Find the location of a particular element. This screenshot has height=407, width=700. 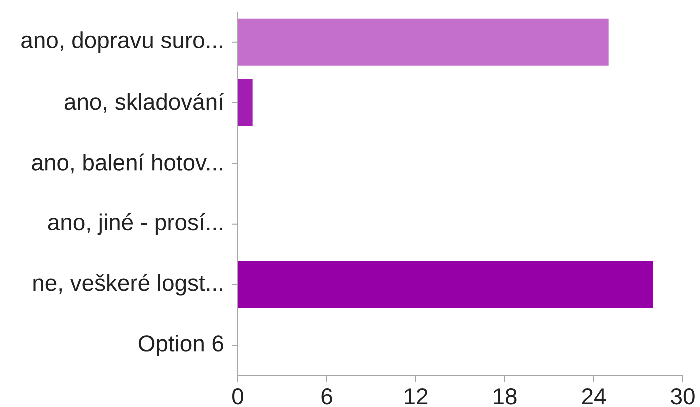

x-tick-label: 30 is located at coordinates (683, 396).